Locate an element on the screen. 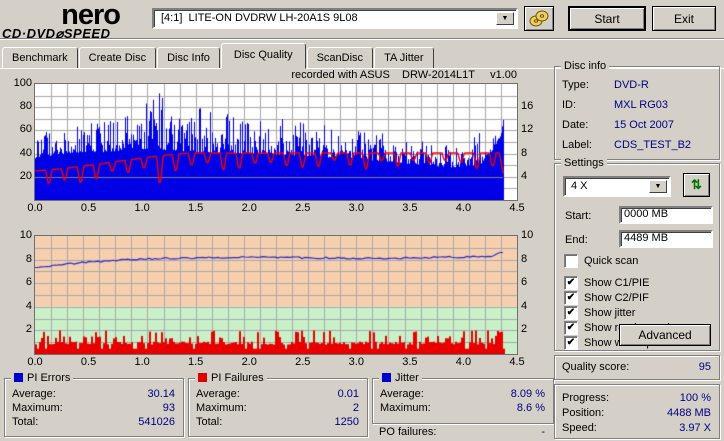  disc-info-row: Date: 15 Oct 2007 is located at coordinates (618, 125).